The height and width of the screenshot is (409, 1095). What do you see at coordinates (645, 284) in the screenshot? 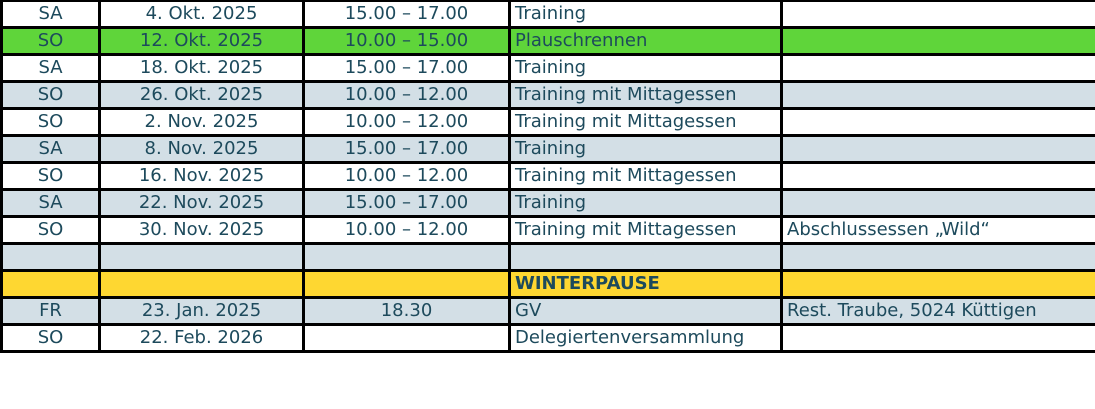
I see `event-cell: WINTERPAUSE` at bounding box center [645, 284].